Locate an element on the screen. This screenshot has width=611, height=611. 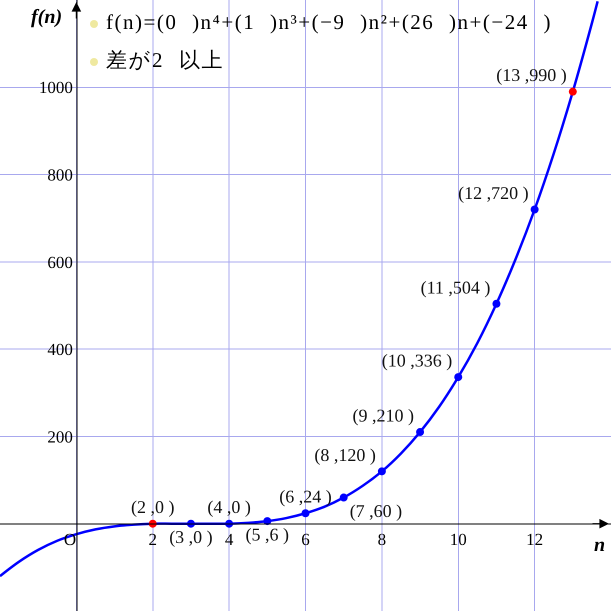
data-label: (12 ,720 ) is located at coordinates (493, 192).